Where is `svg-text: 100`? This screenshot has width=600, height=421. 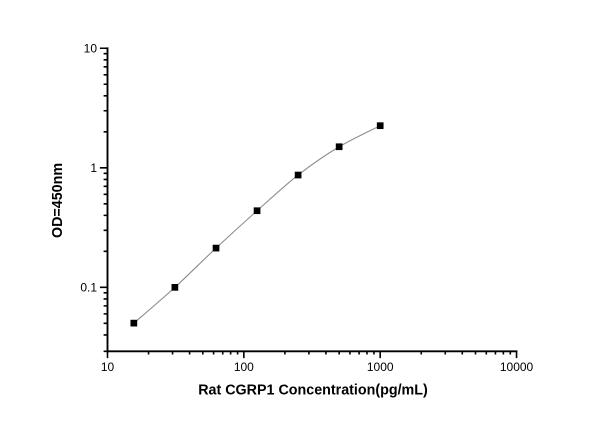 svg-text: 100 is located at coordinates (244, 367).